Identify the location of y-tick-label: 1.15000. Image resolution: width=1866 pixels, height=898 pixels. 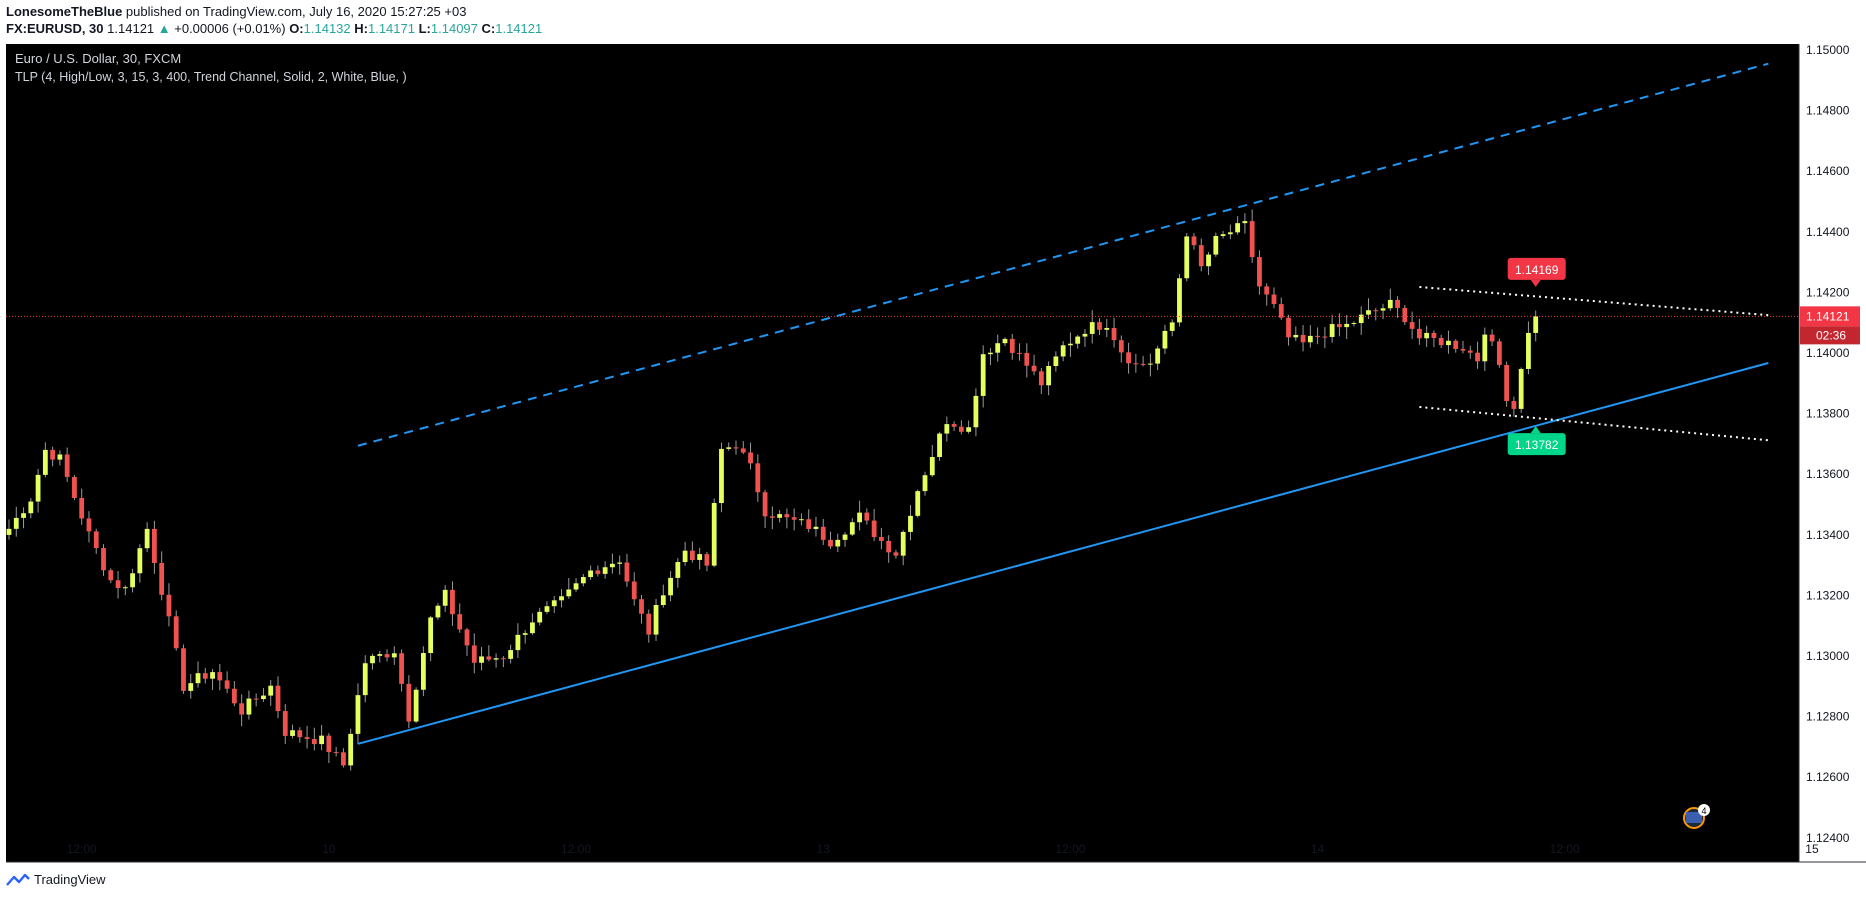
(1828, 50).